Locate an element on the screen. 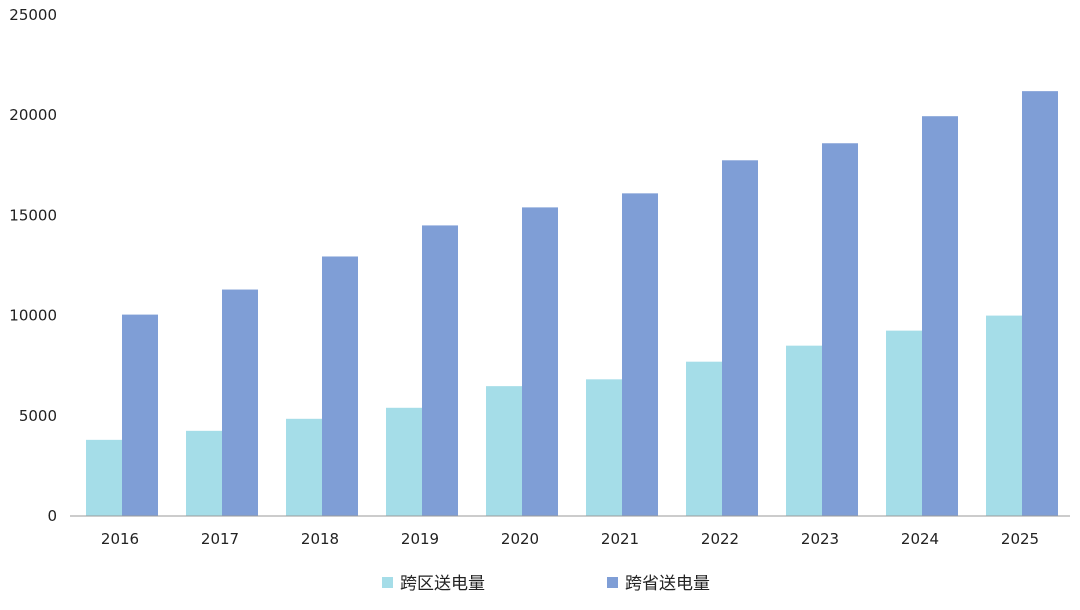 The width and height of the screenshot is (1080, 610). y-tick-label: 5000 is located at coordinates (38, 416).